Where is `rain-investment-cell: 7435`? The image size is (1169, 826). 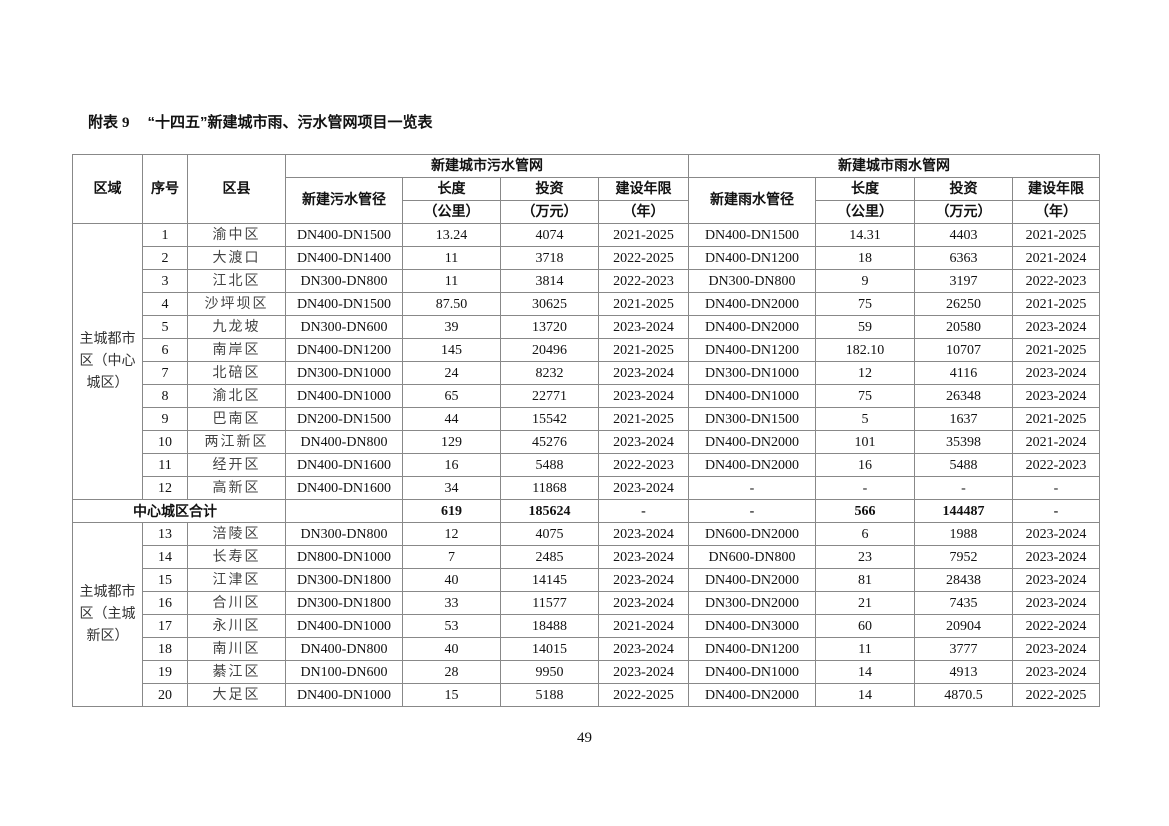
rain-investment-cell: 7435 is located at coordinates (963, 603).